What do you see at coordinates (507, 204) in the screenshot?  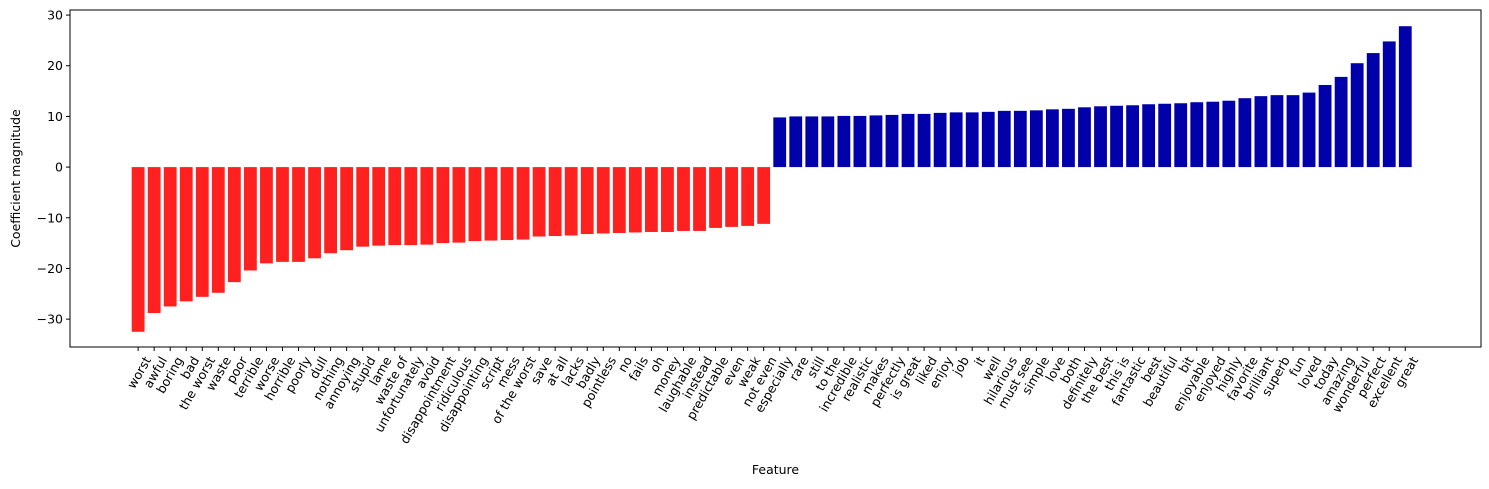 I see `bar-mess` at bounding box center [507, 204].